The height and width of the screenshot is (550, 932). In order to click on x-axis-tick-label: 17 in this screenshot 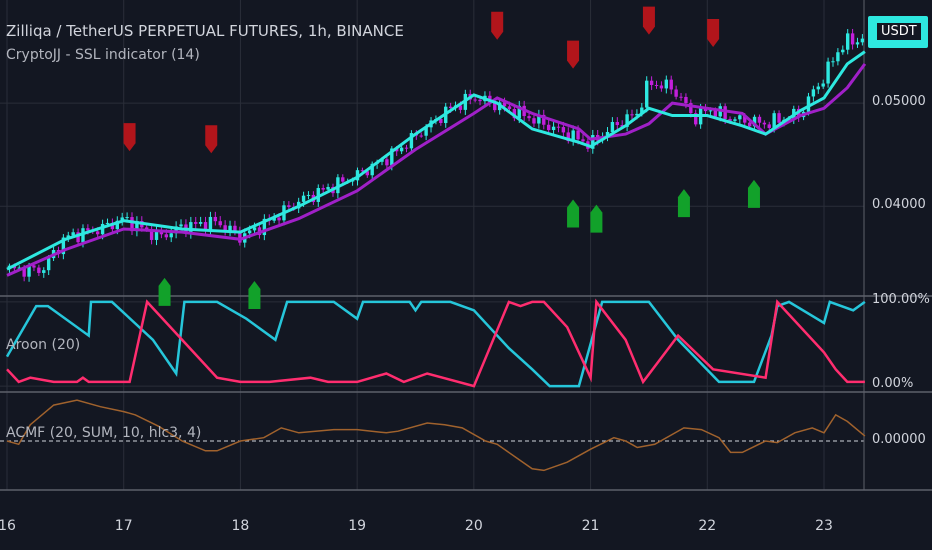, I will do `click(123, 526)`.